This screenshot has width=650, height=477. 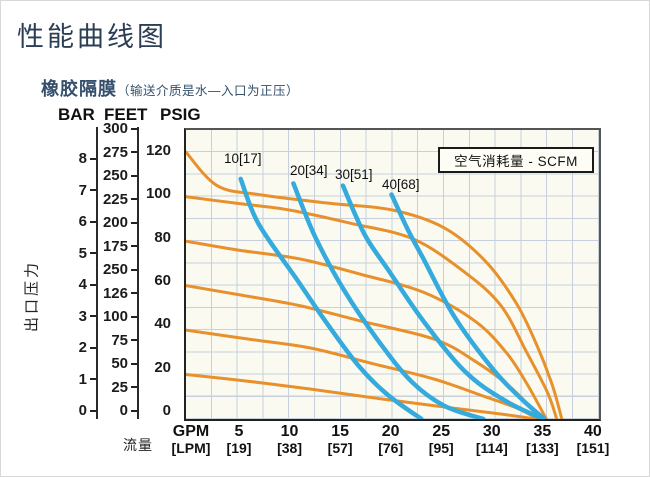 What do you see at coordinates (118, 316) in the screenshot?
I see `feet-tick: 100` at bounding box center [118, 316].